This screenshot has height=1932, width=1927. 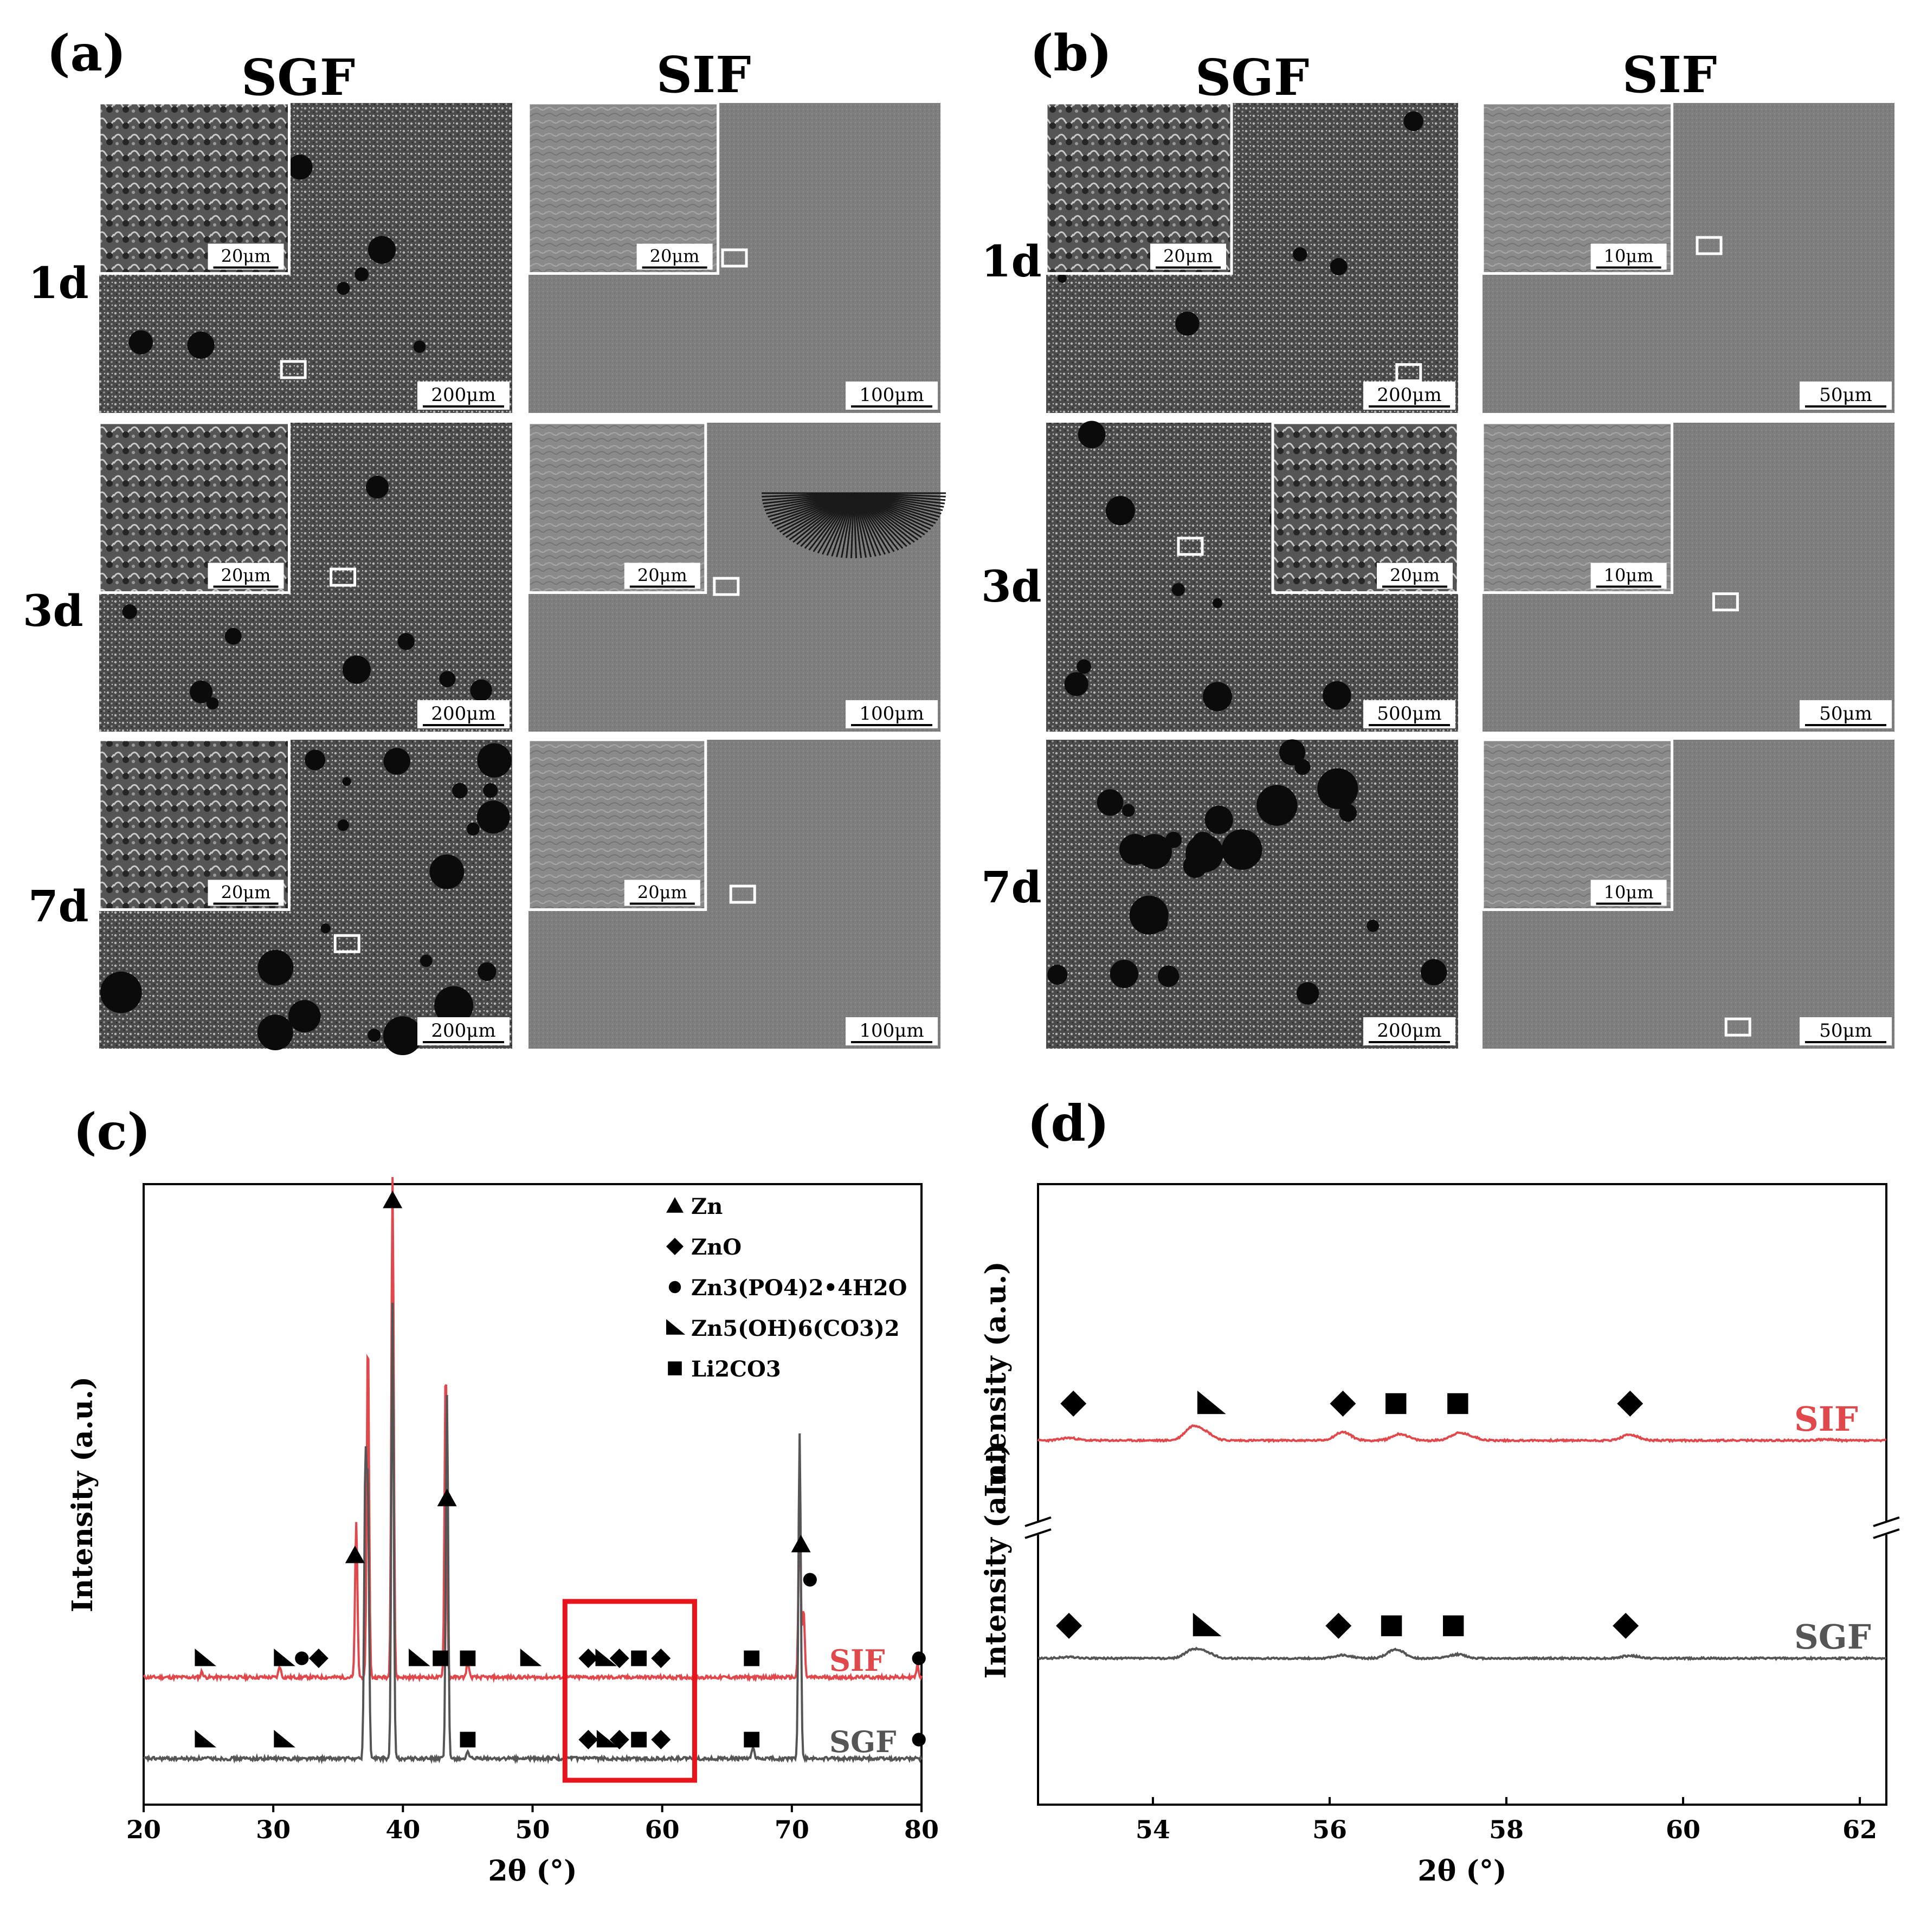 I want to click on scale-bar-label: 500μm, so click(x=1409, y=714).